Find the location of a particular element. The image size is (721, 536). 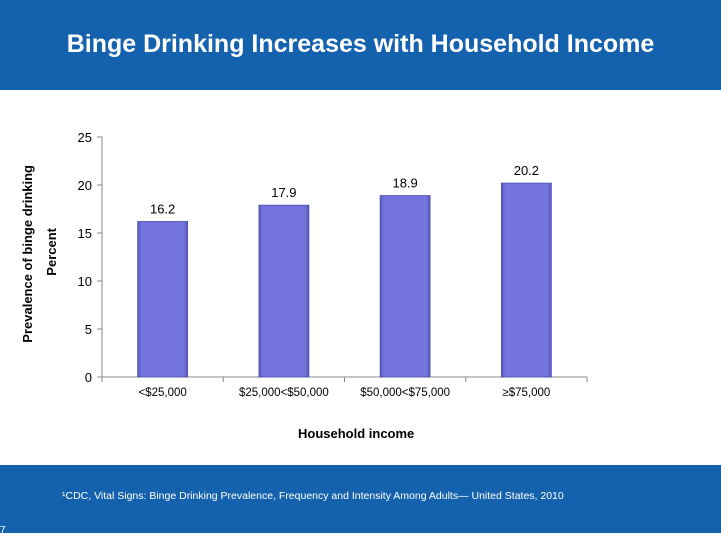

y-tick-label: 20 is located at coordinates (85, 185).